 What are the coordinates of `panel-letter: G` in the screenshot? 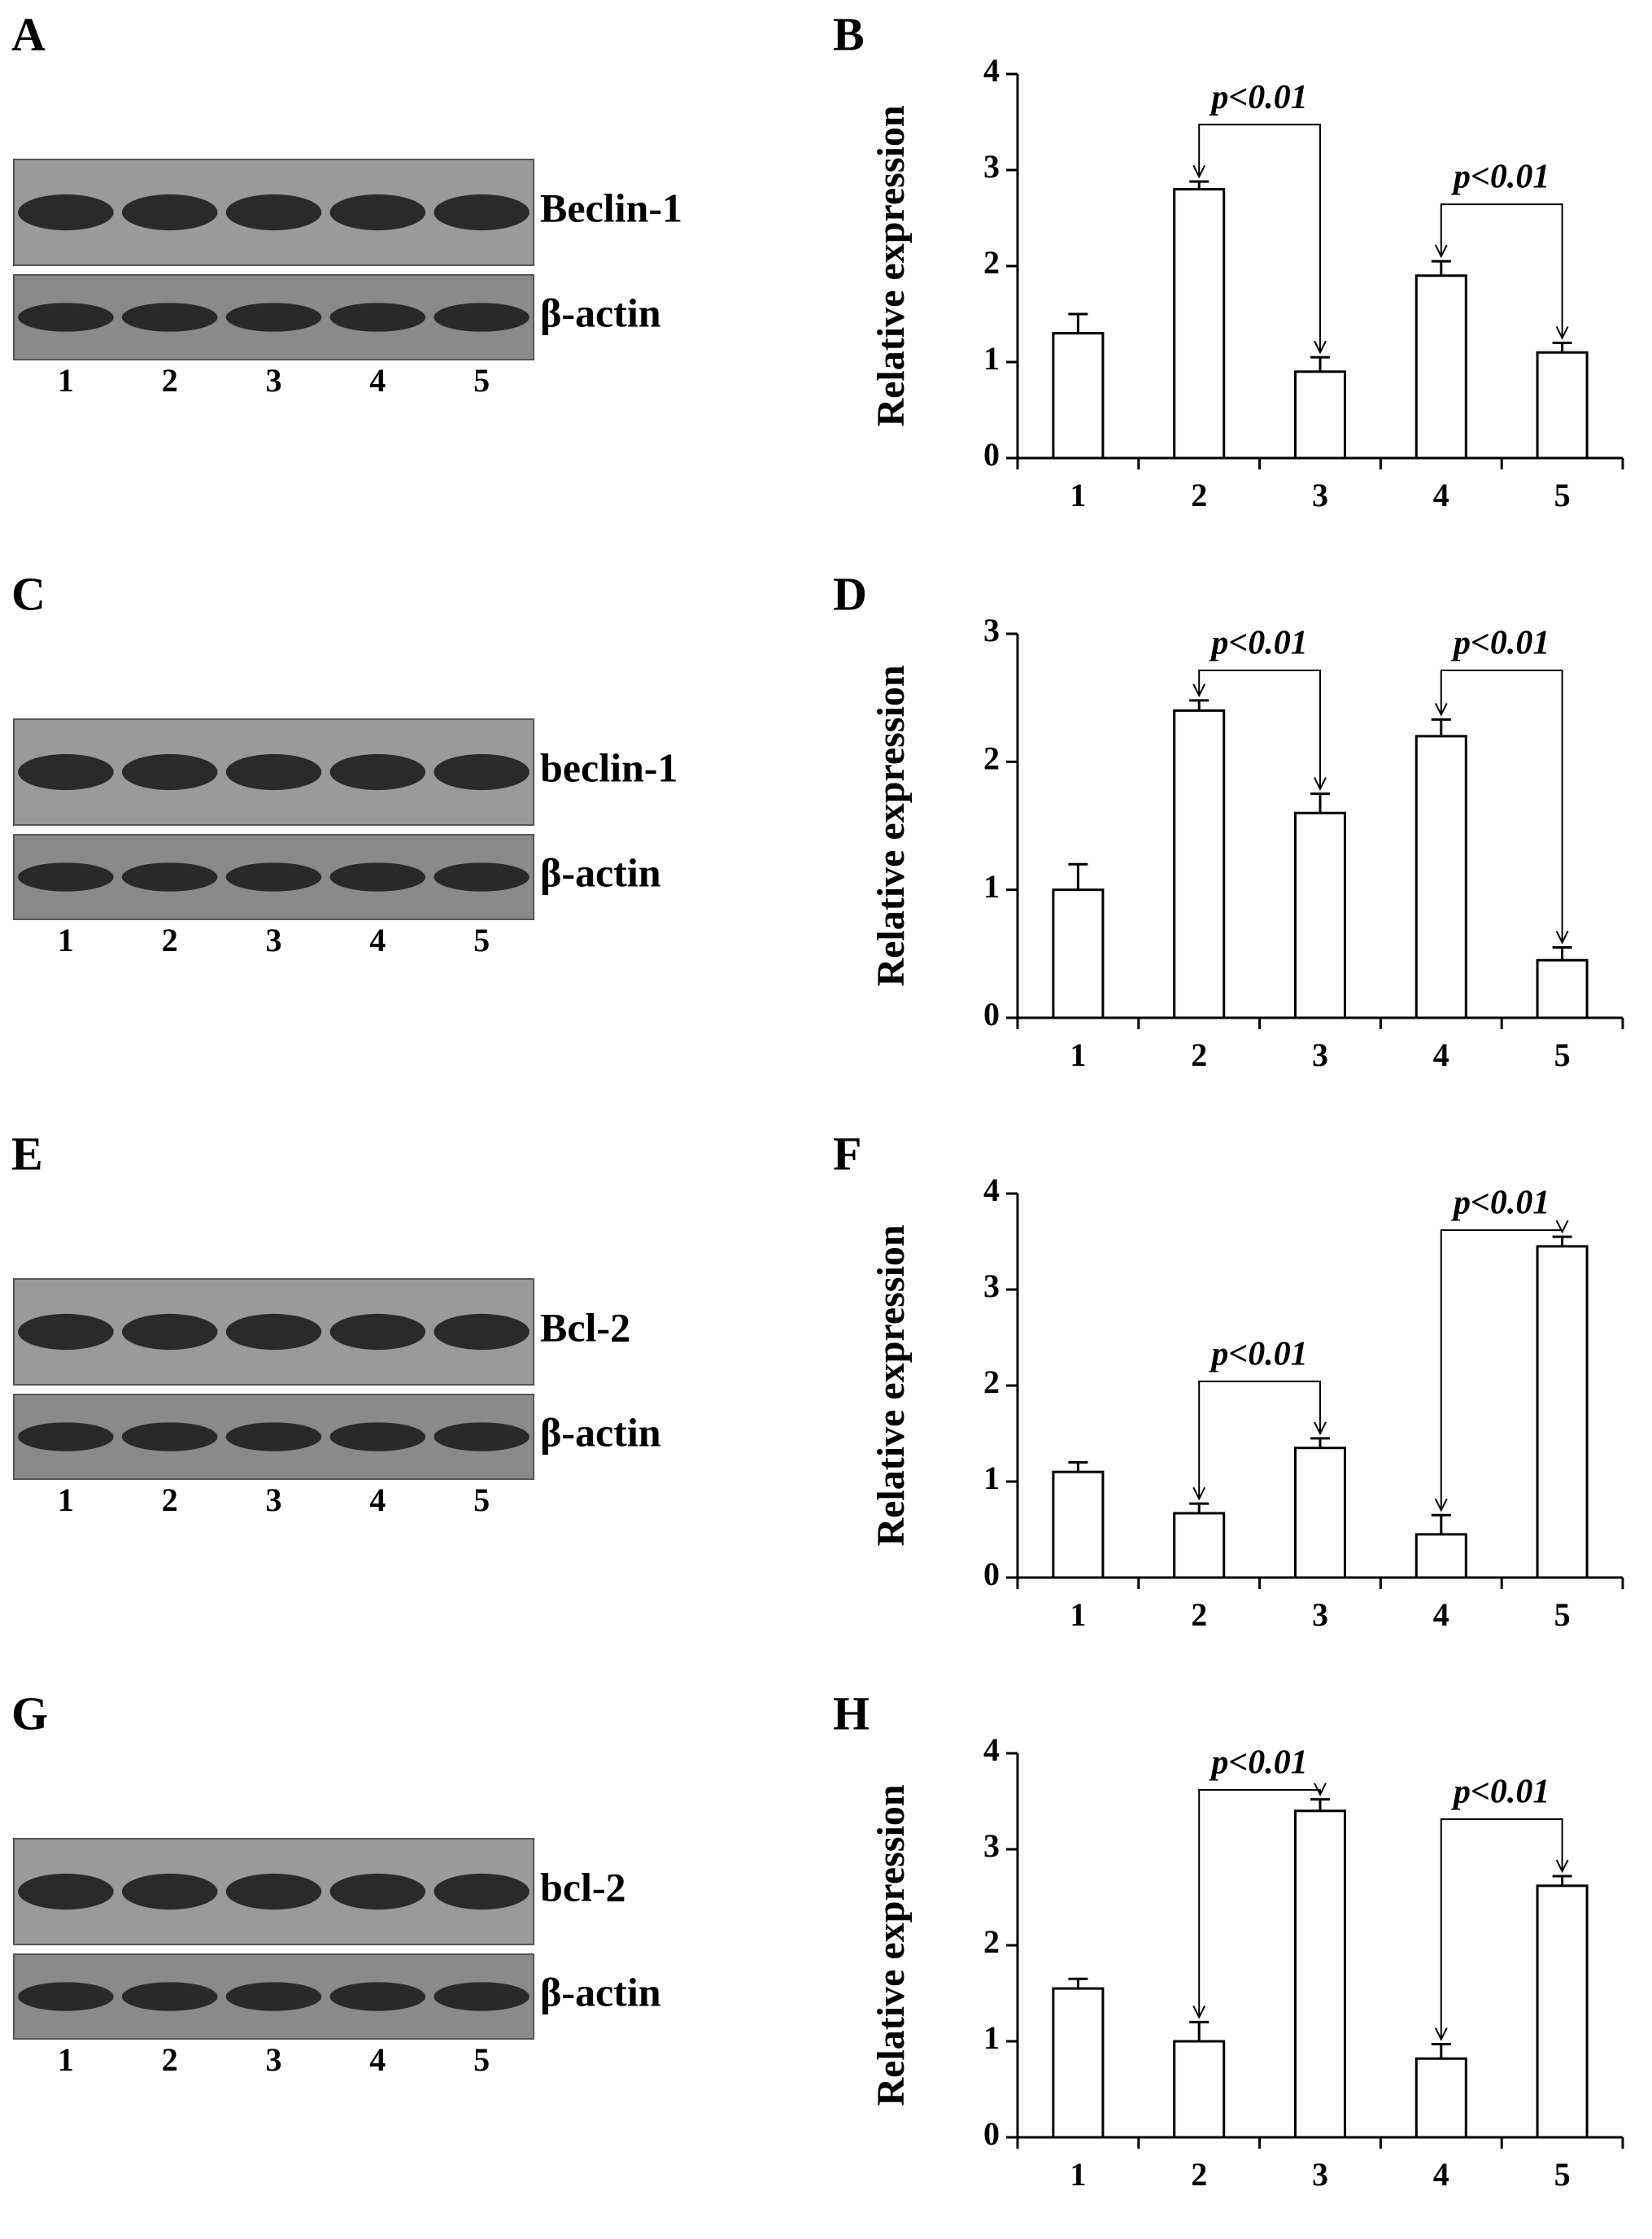 It's located at (29, 1713).